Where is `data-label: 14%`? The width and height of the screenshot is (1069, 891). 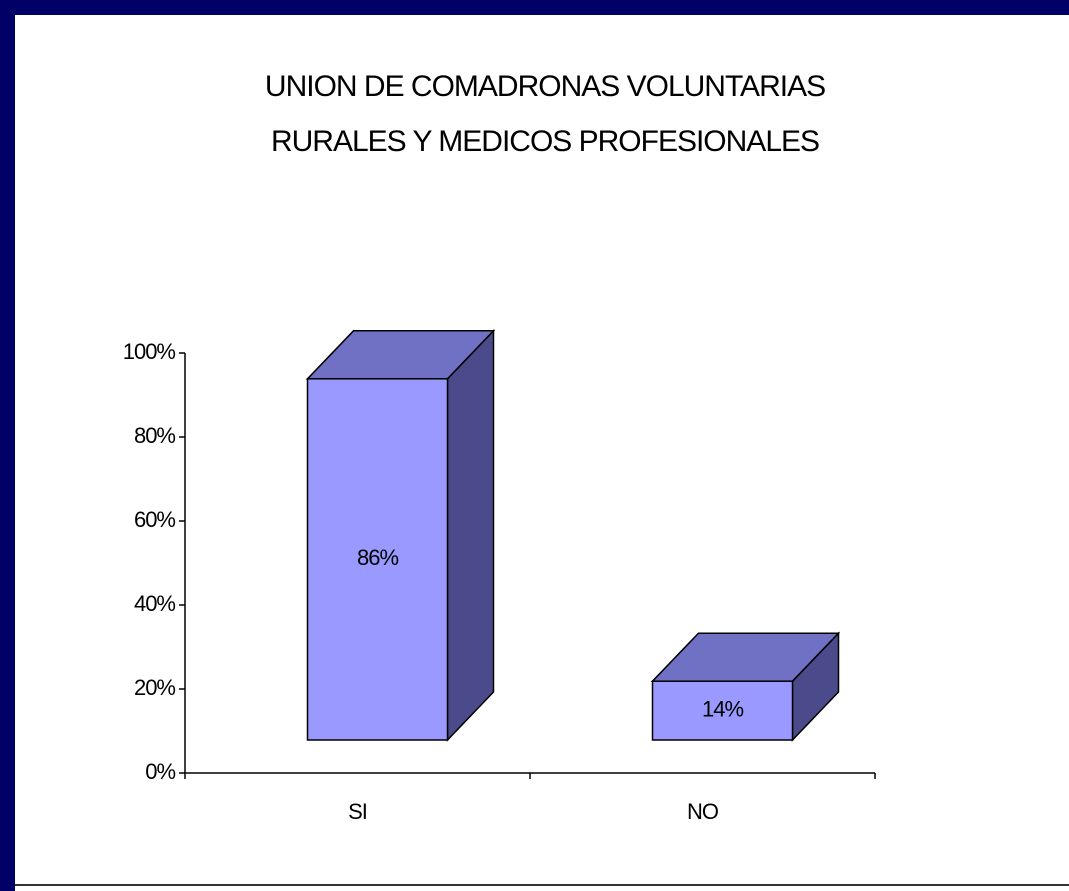
data-label: 14% is located at coordinates (722, 708).